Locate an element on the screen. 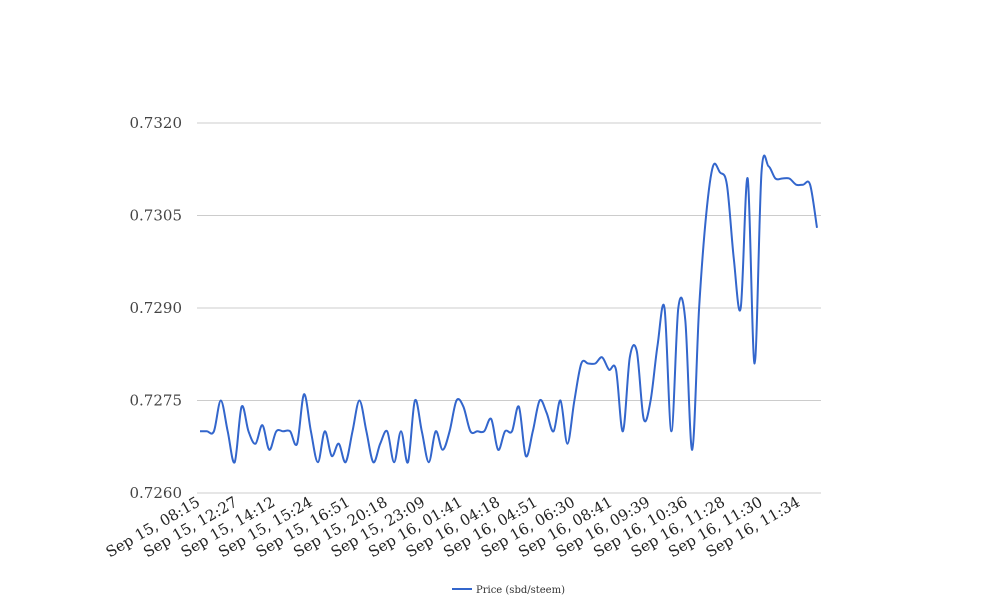  y-tick-label: 0.7260 is located at coordinates (156, 493).